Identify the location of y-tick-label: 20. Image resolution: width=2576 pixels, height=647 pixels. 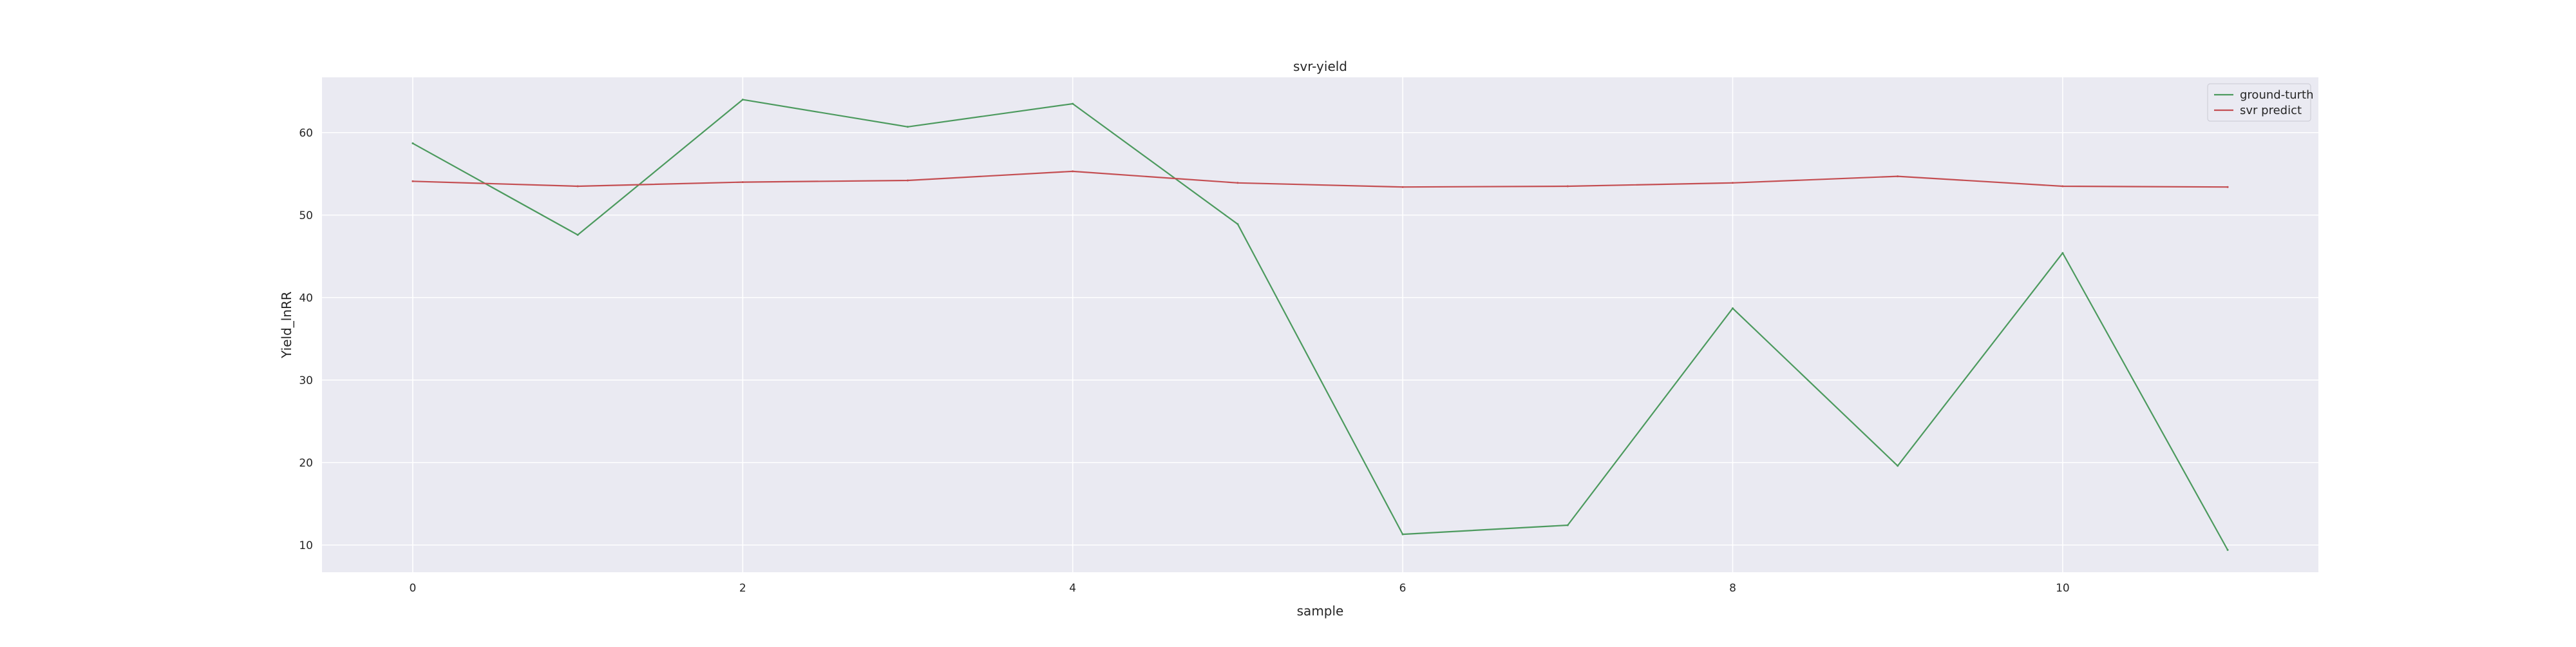
(306, 463).